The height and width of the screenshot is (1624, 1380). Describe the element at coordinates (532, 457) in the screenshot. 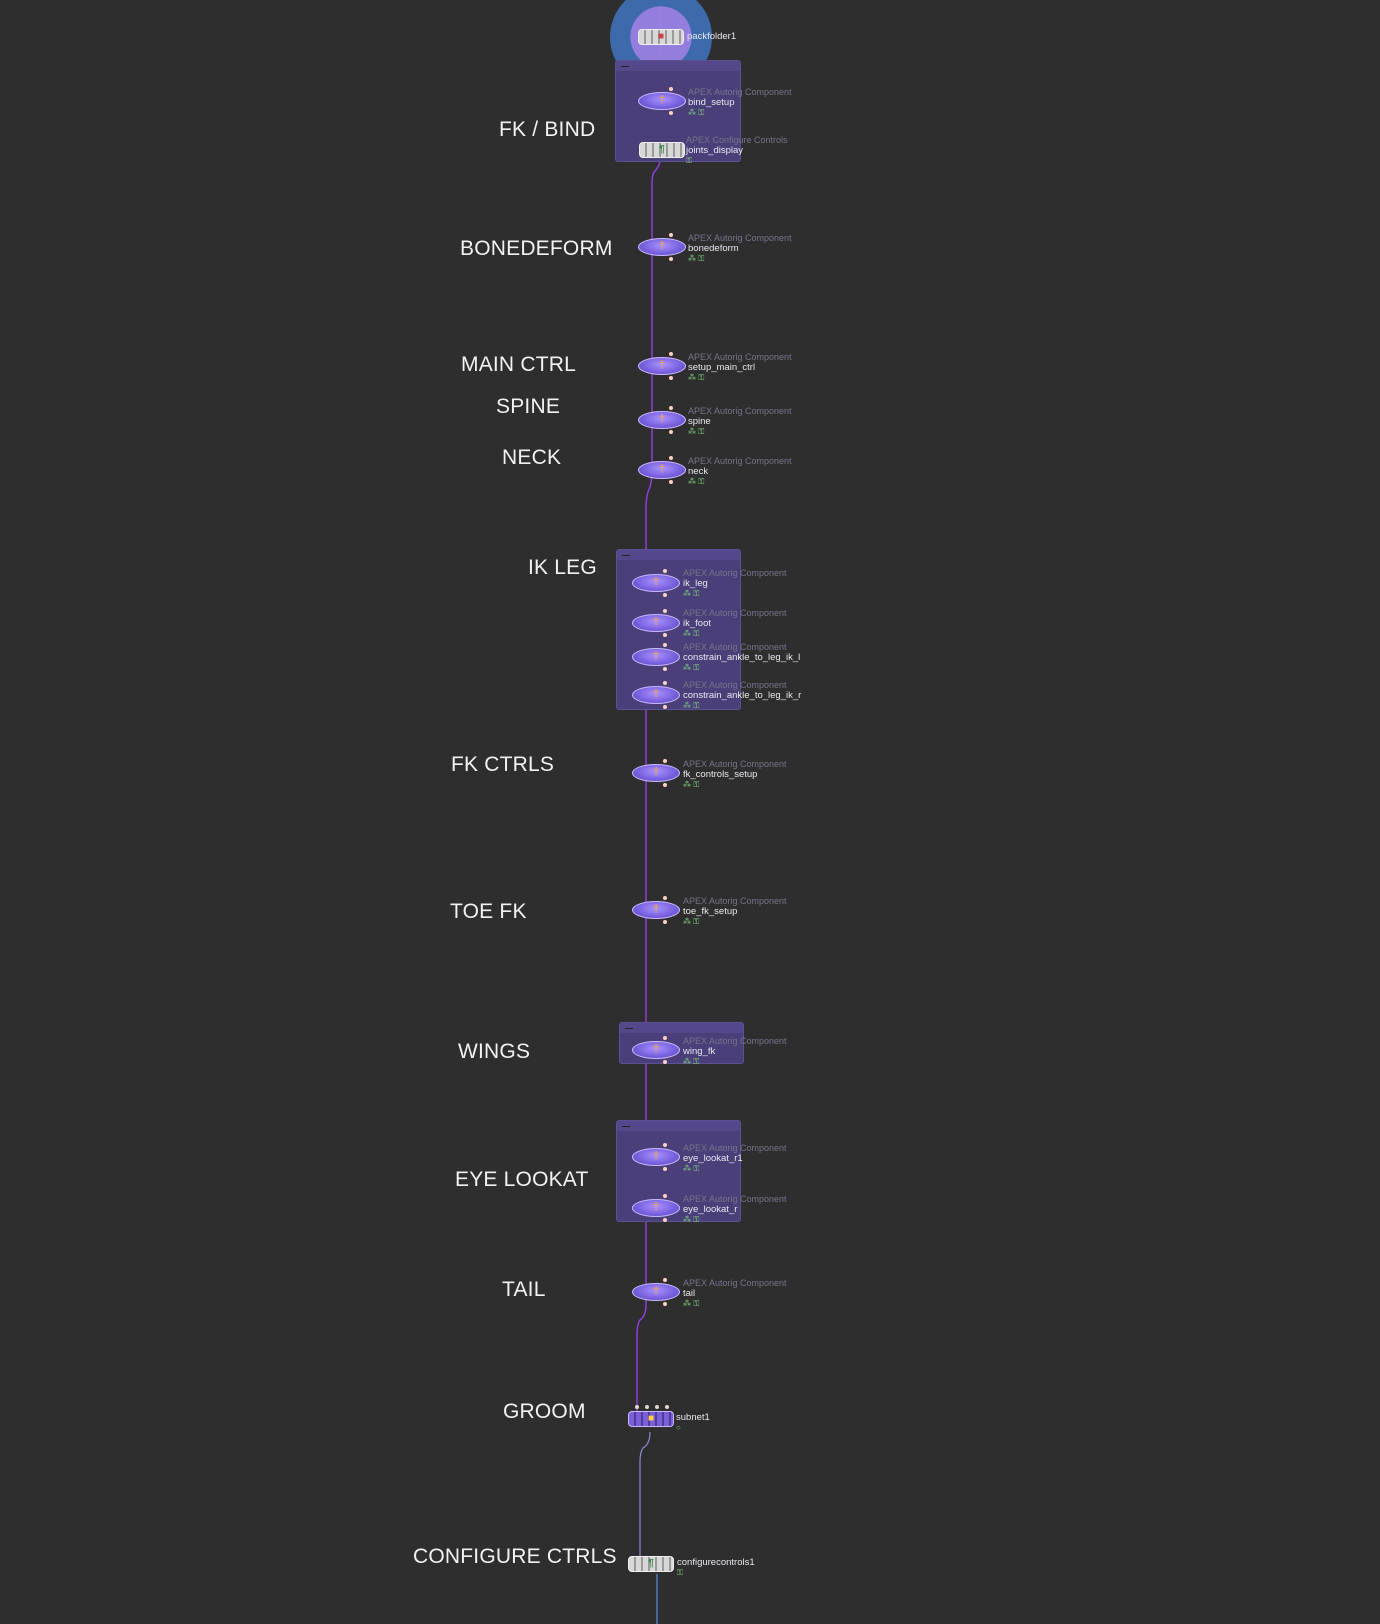

I see `section-label-neck: NECK` at that location.